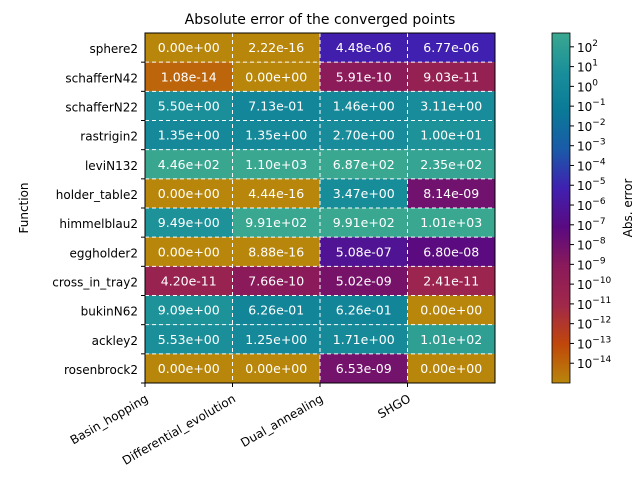 This screenshot has height=480, width=640. What do you see at coordinates (95, 283) in the screenshot?
I see `y-tick-label: cross_in_tray2` at bounding box center [95, 283].